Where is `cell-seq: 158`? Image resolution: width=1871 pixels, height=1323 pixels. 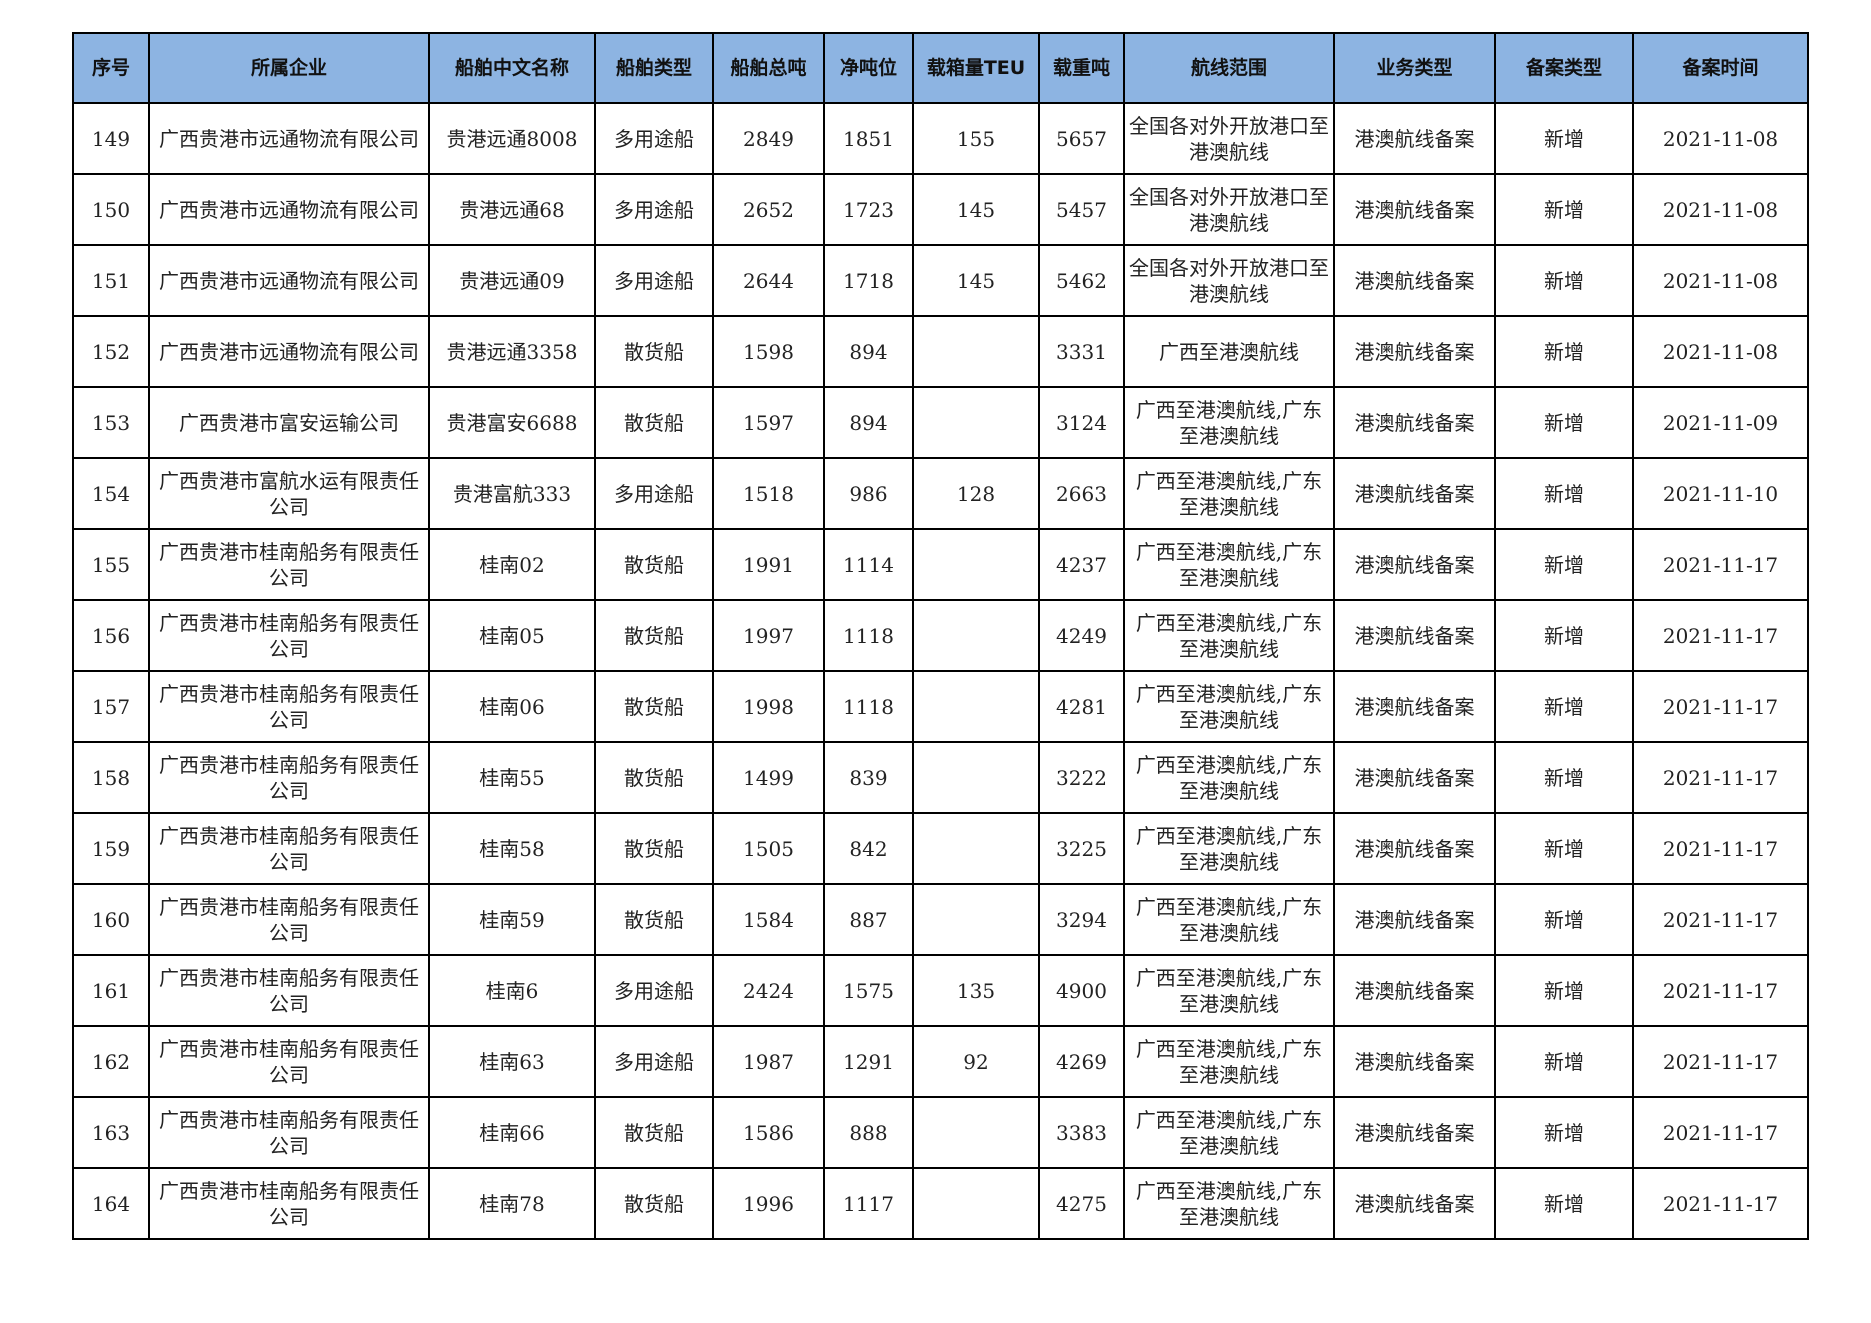 cell-seq: 158 is located at coordinates (111, 777).